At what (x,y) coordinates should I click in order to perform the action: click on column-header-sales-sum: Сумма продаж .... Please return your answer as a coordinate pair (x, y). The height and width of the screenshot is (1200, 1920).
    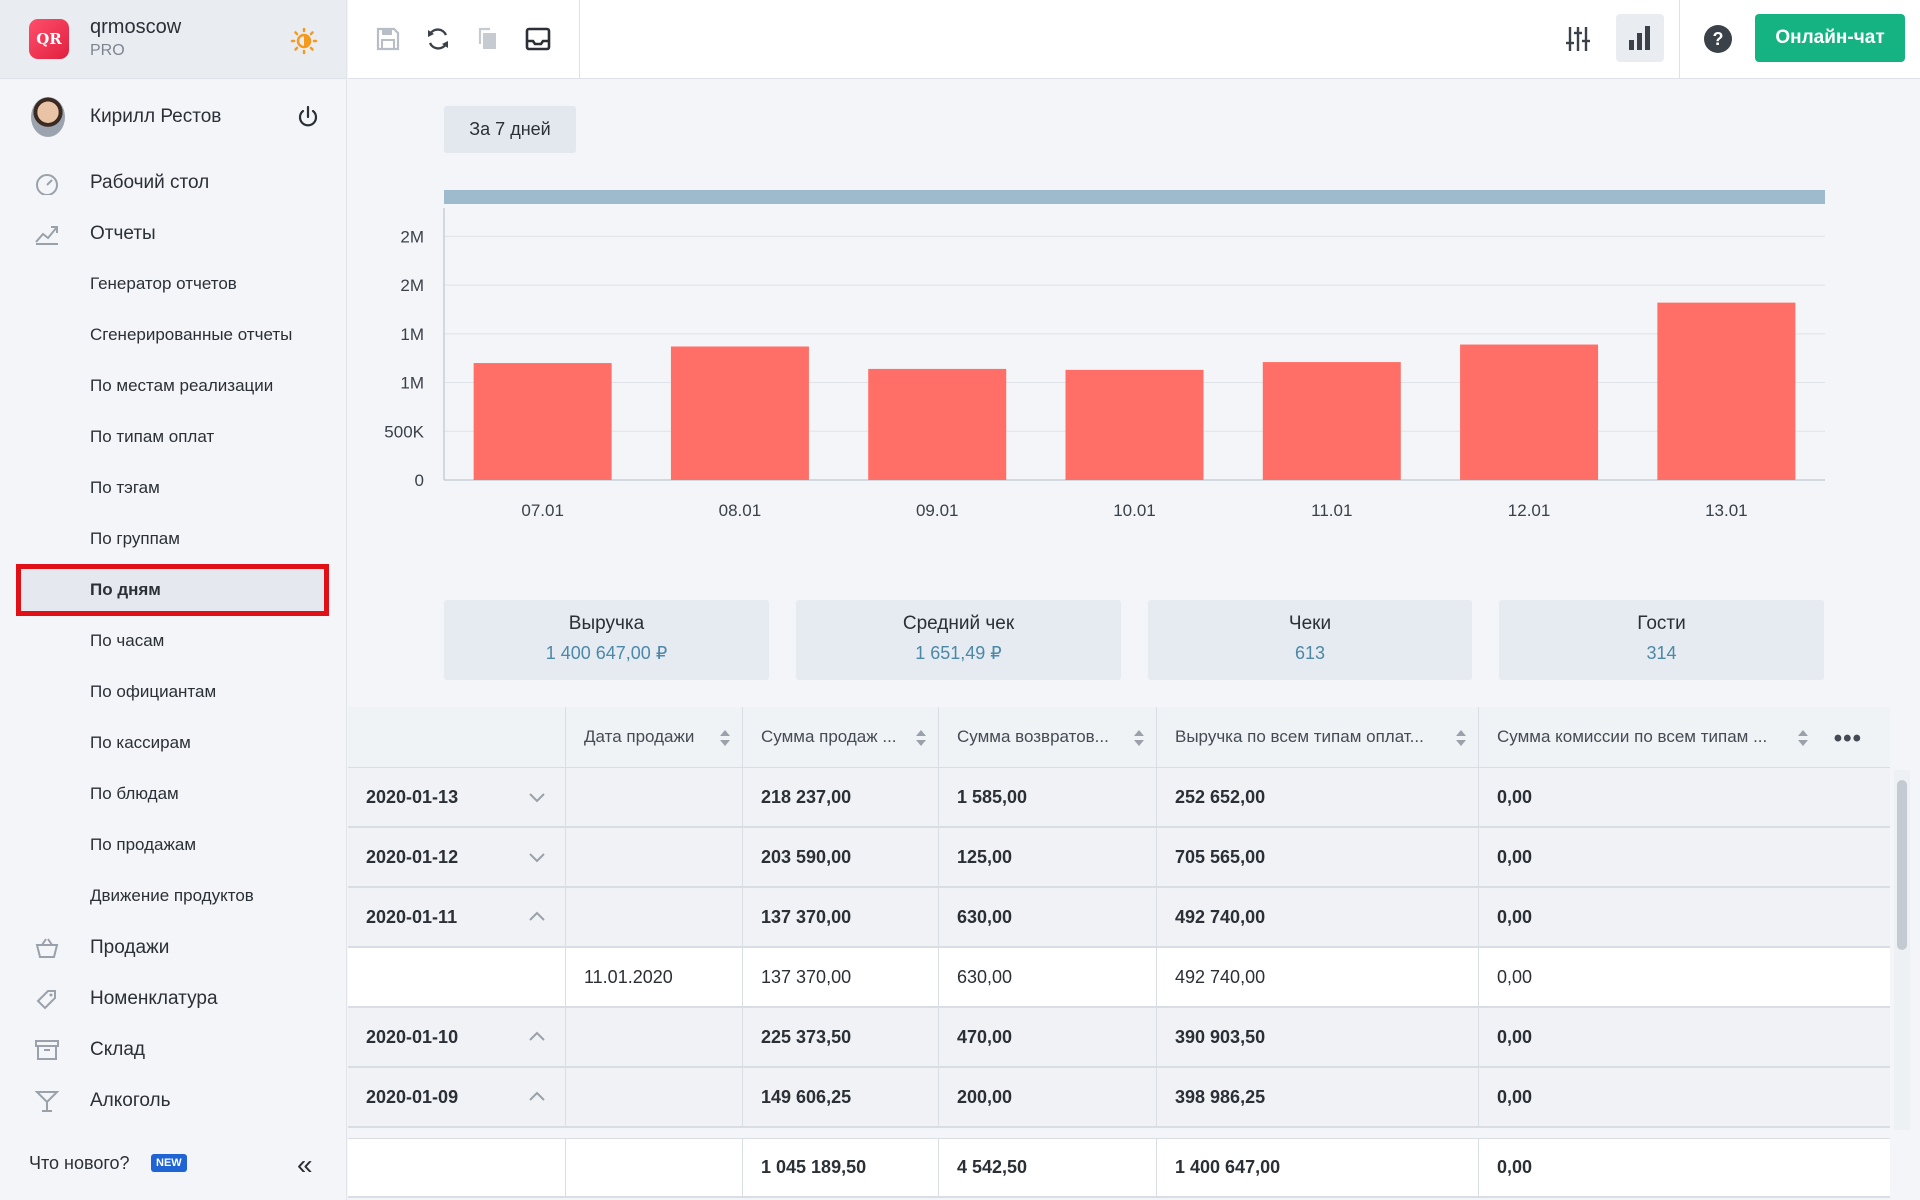
    Looking at the image, I should click on (841, 737).